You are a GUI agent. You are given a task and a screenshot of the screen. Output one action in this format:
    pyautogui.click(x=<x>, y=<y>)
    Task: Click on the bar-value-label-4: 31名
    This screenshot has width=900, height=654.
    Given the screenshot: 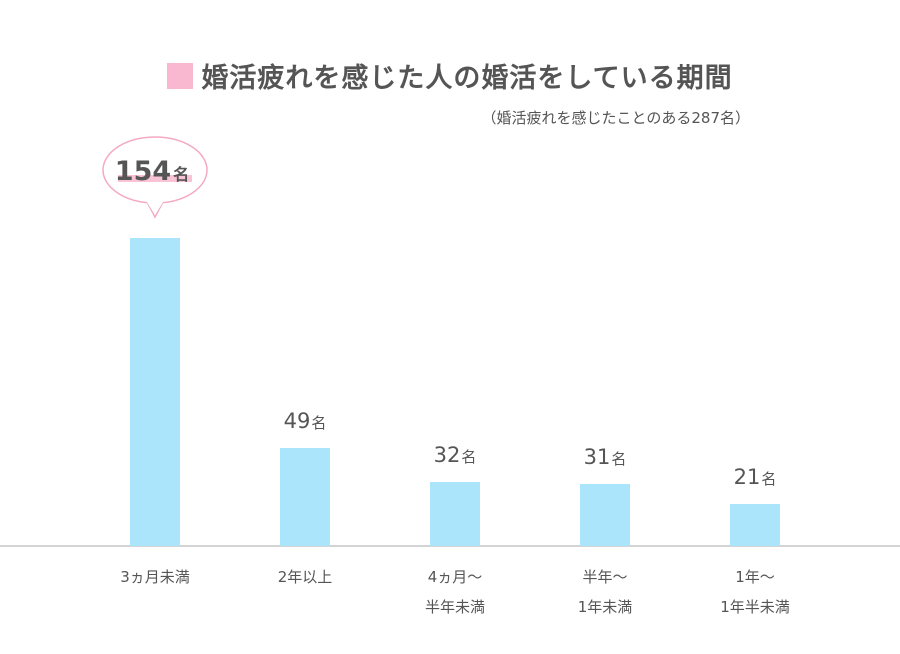 What is the action you would take?
    pyautogui.click(x=605, y=457)
    